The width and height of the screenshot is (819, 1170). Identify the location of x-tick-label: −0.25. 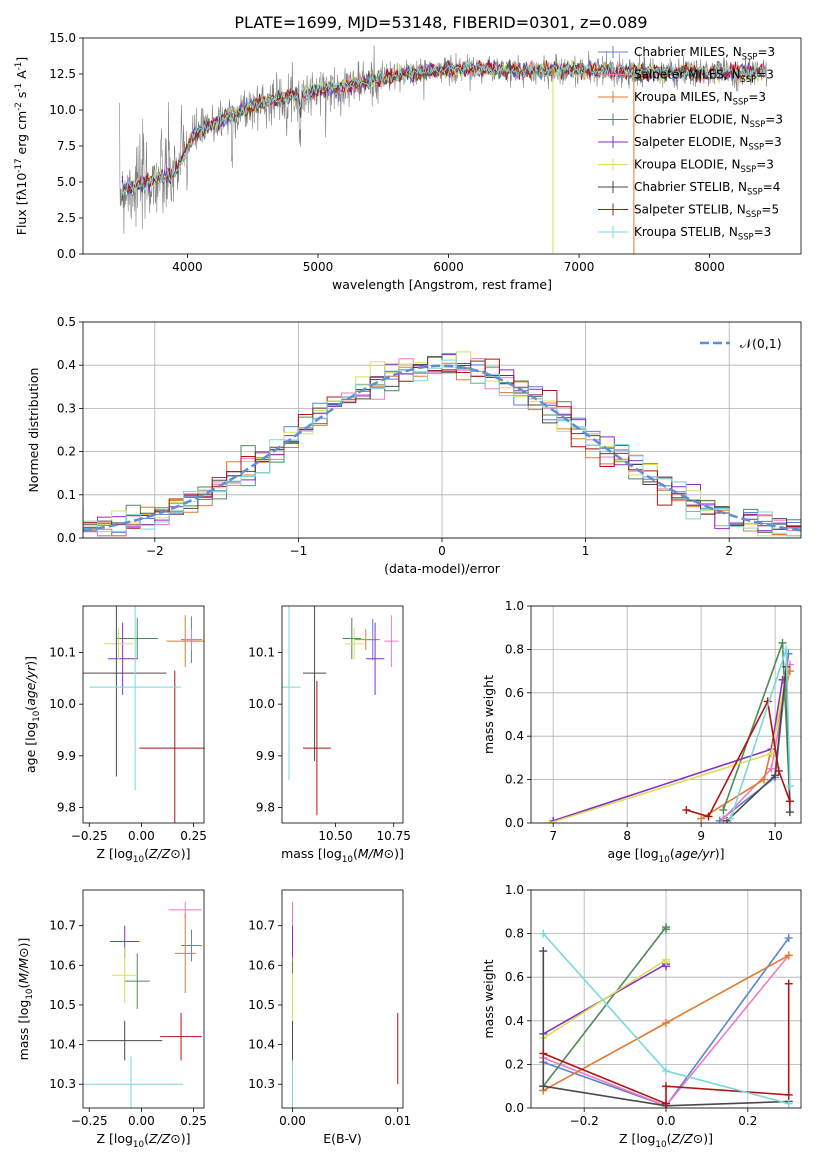
(89, 836).